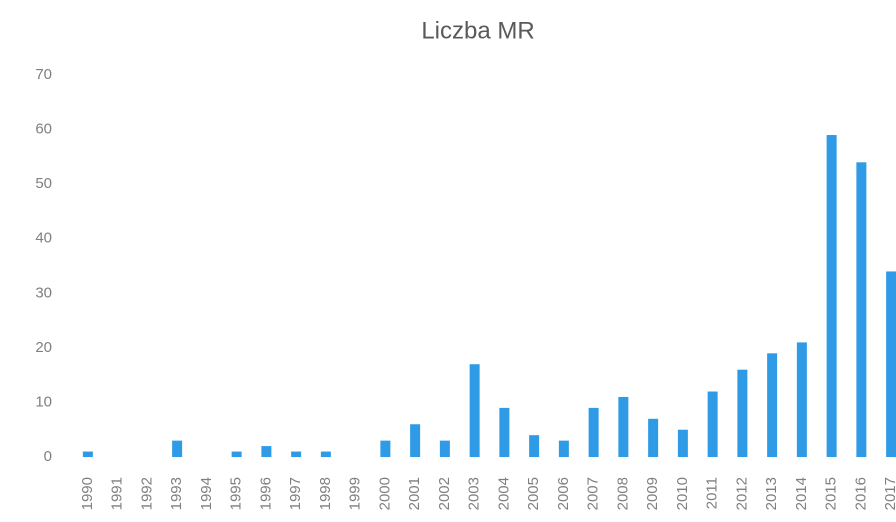  I want to click on x-tick-label: 2001, so click(414, 493).